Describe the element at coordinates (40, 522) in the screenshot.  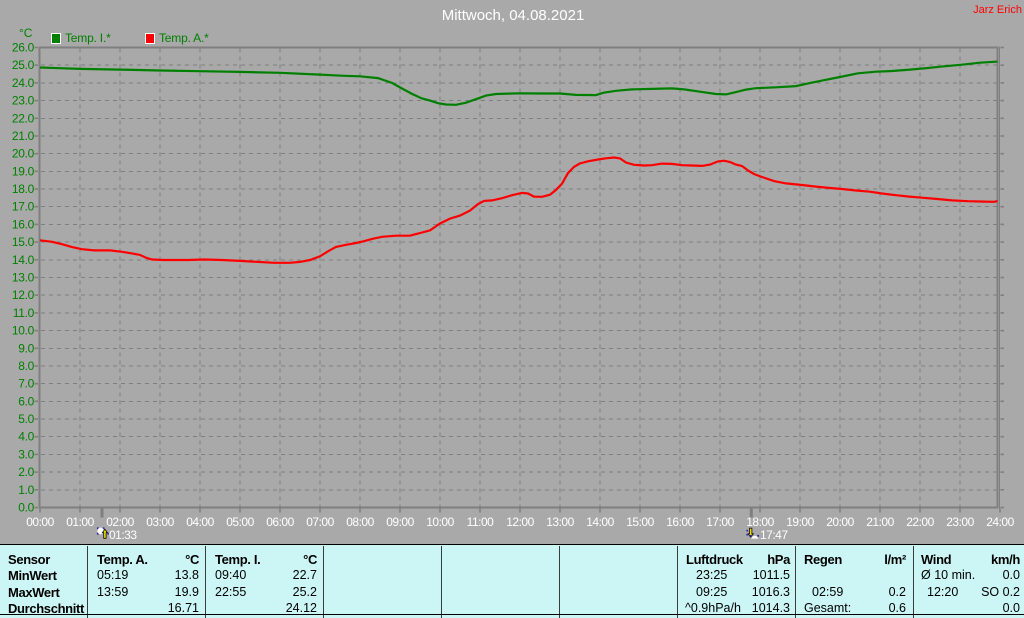
I see `svg-text: 00:00` at that location.